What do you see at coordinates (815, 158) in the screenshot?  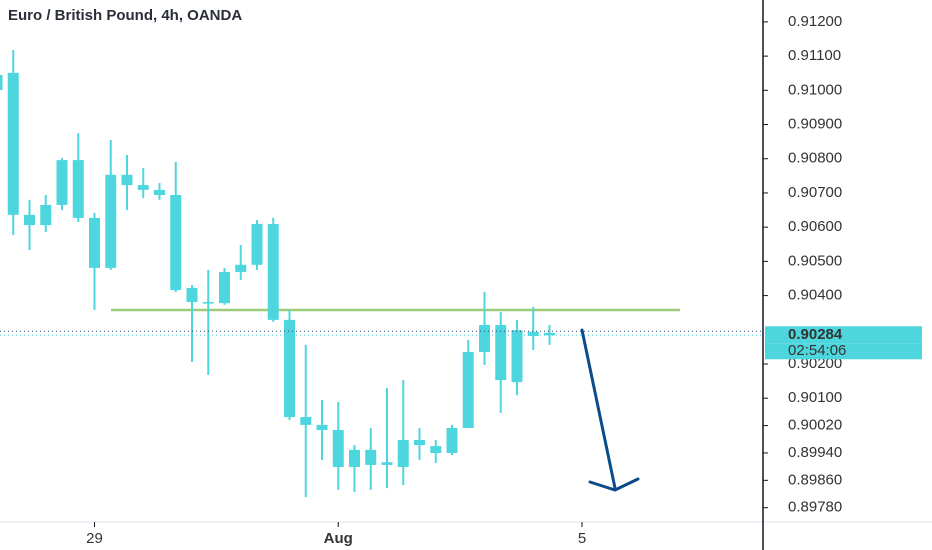 I see `y-tick-label: 0.90800` at bounding box center [815, 158].